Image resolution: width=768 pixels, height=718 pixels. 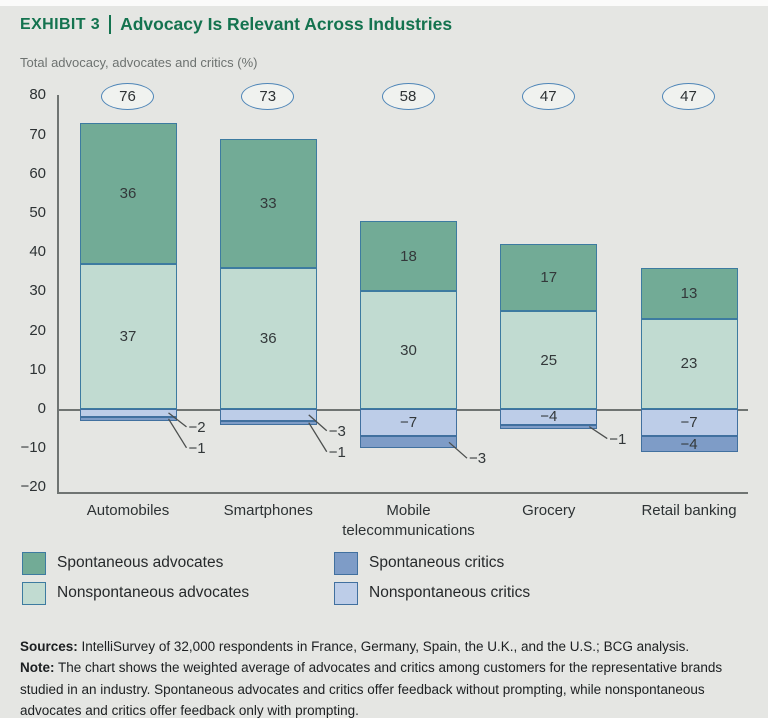 I want to click on legend-item: Nonspontaneous advocates, so click(x=178, y=593).